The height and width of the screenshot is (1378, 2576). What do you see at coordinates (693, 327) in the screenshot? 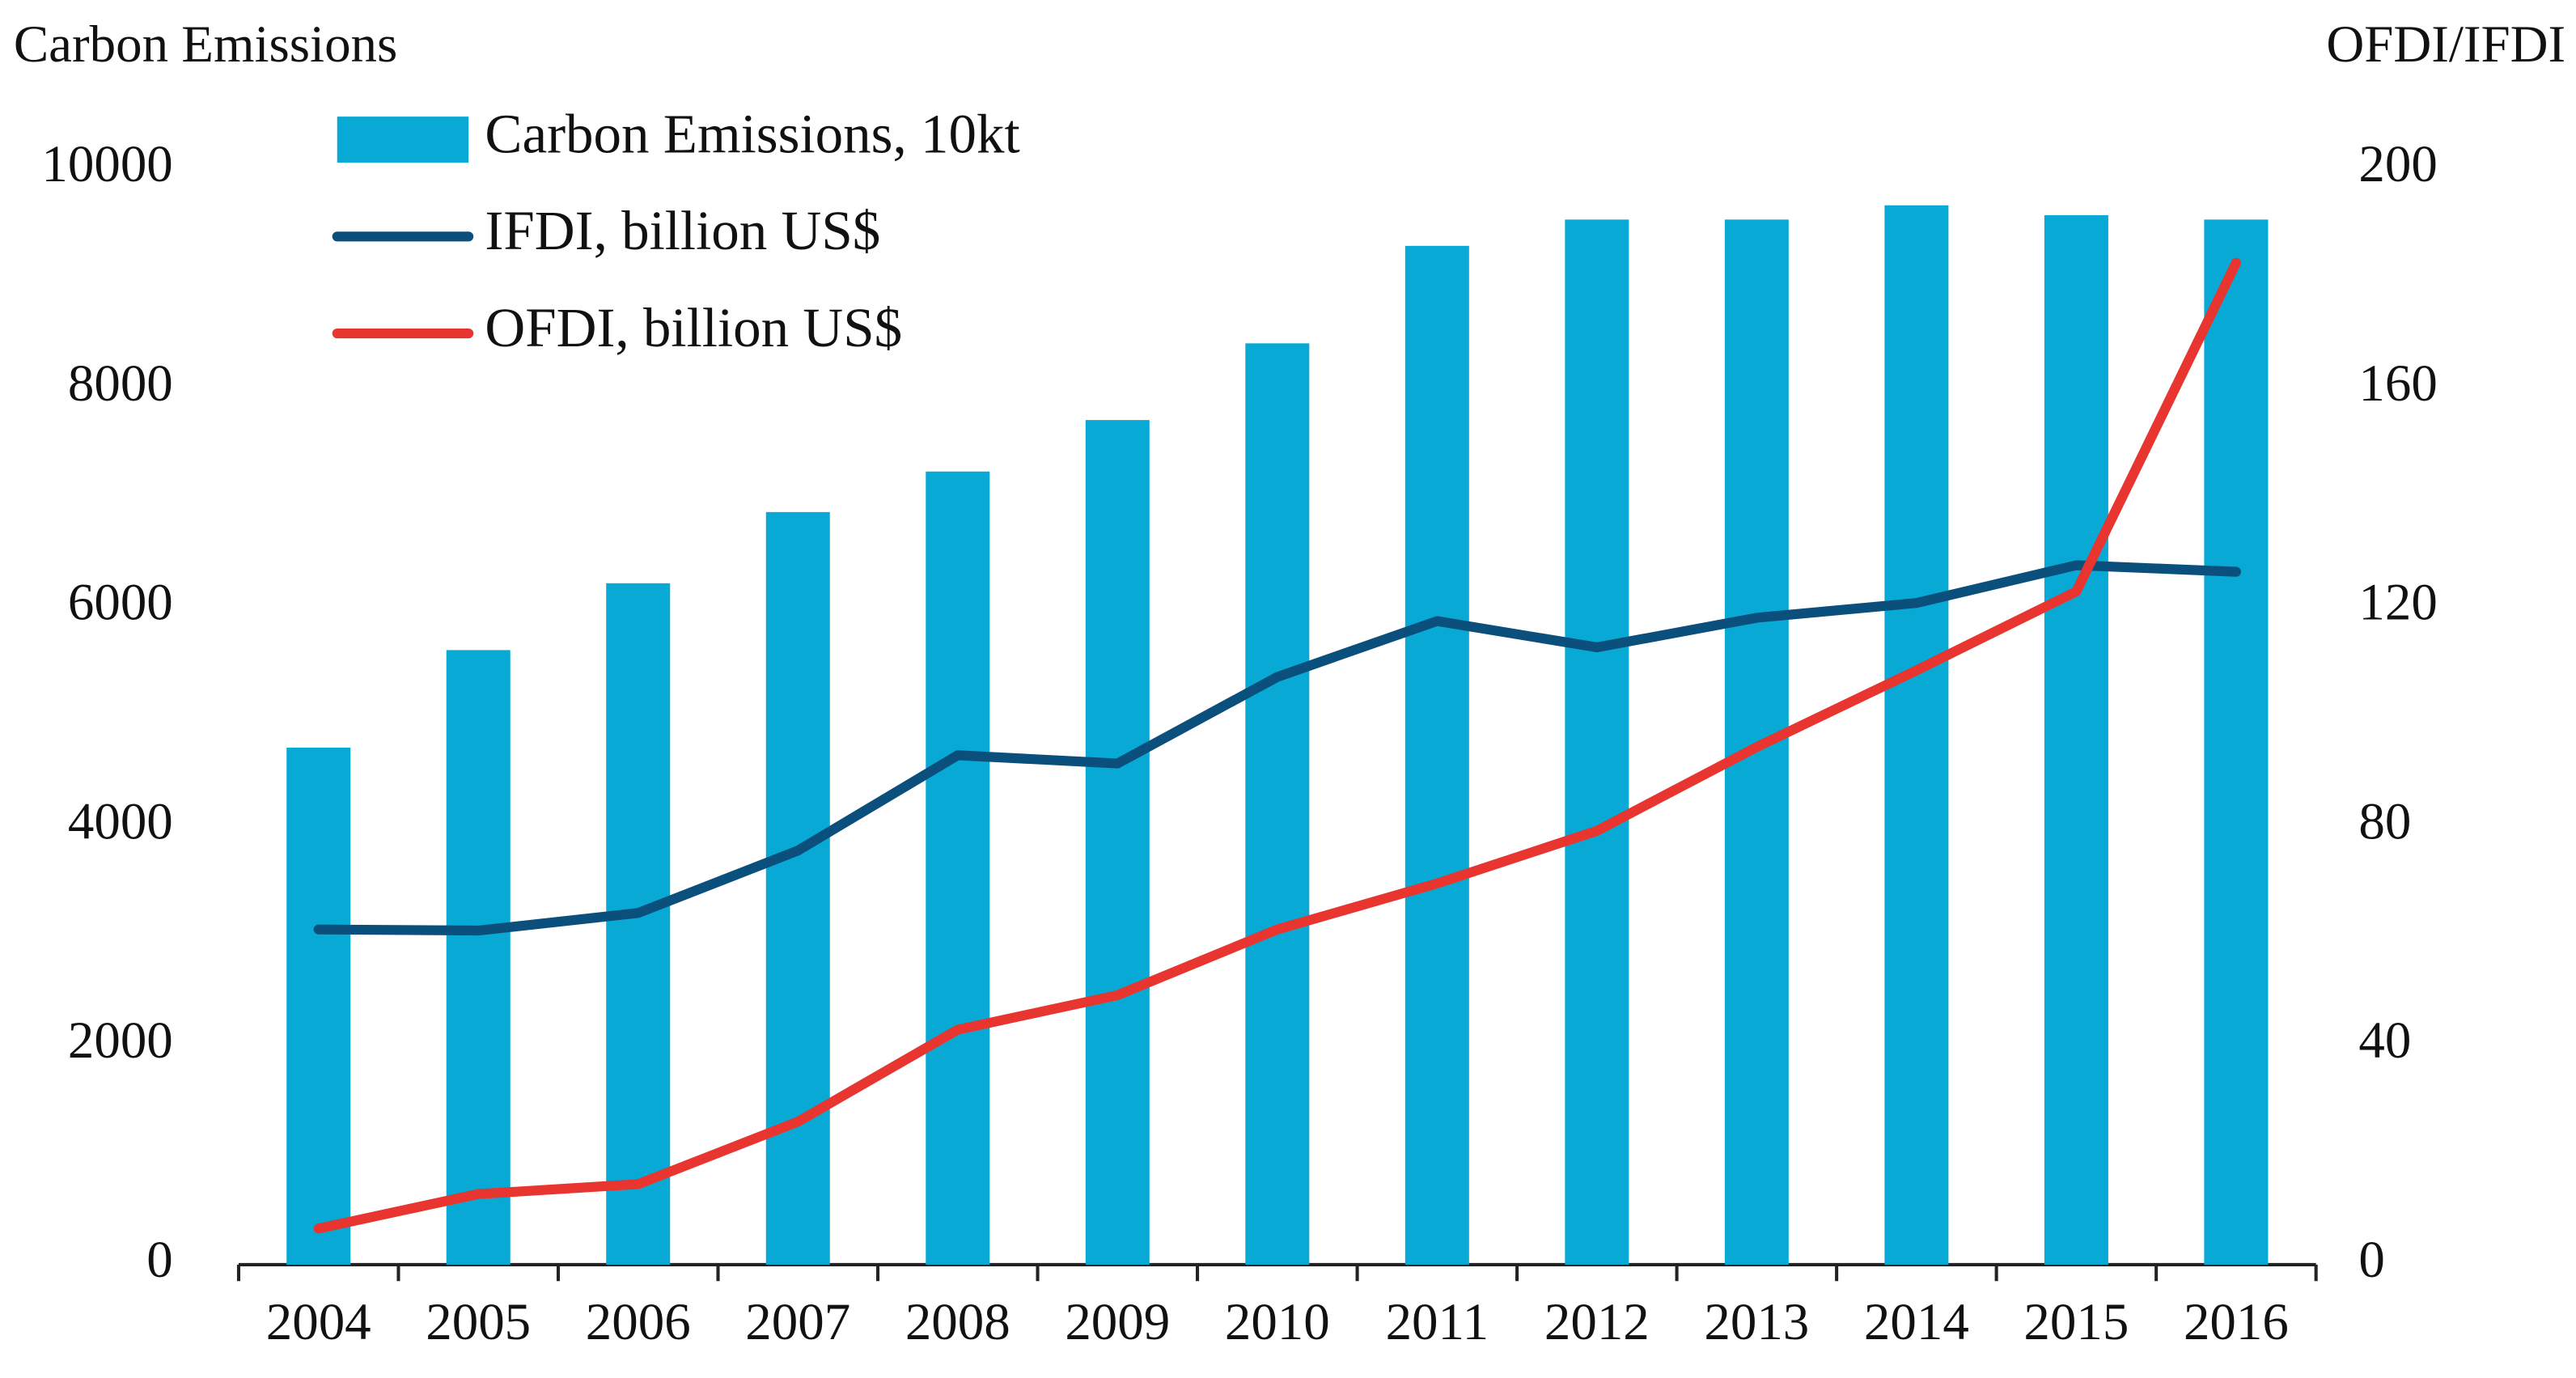
I see `legend-label: OFDI, billion US$` at bounding box center [693, 327].